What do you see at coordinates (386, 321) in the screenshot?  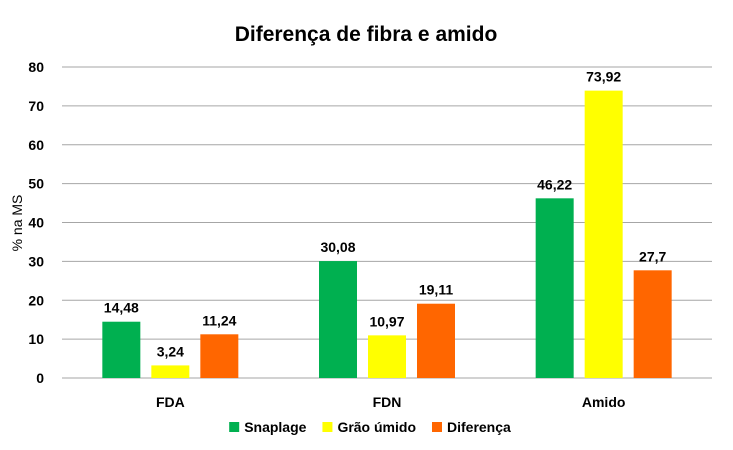 I see `data-label: 10,97` at bounding box center [386, 321].